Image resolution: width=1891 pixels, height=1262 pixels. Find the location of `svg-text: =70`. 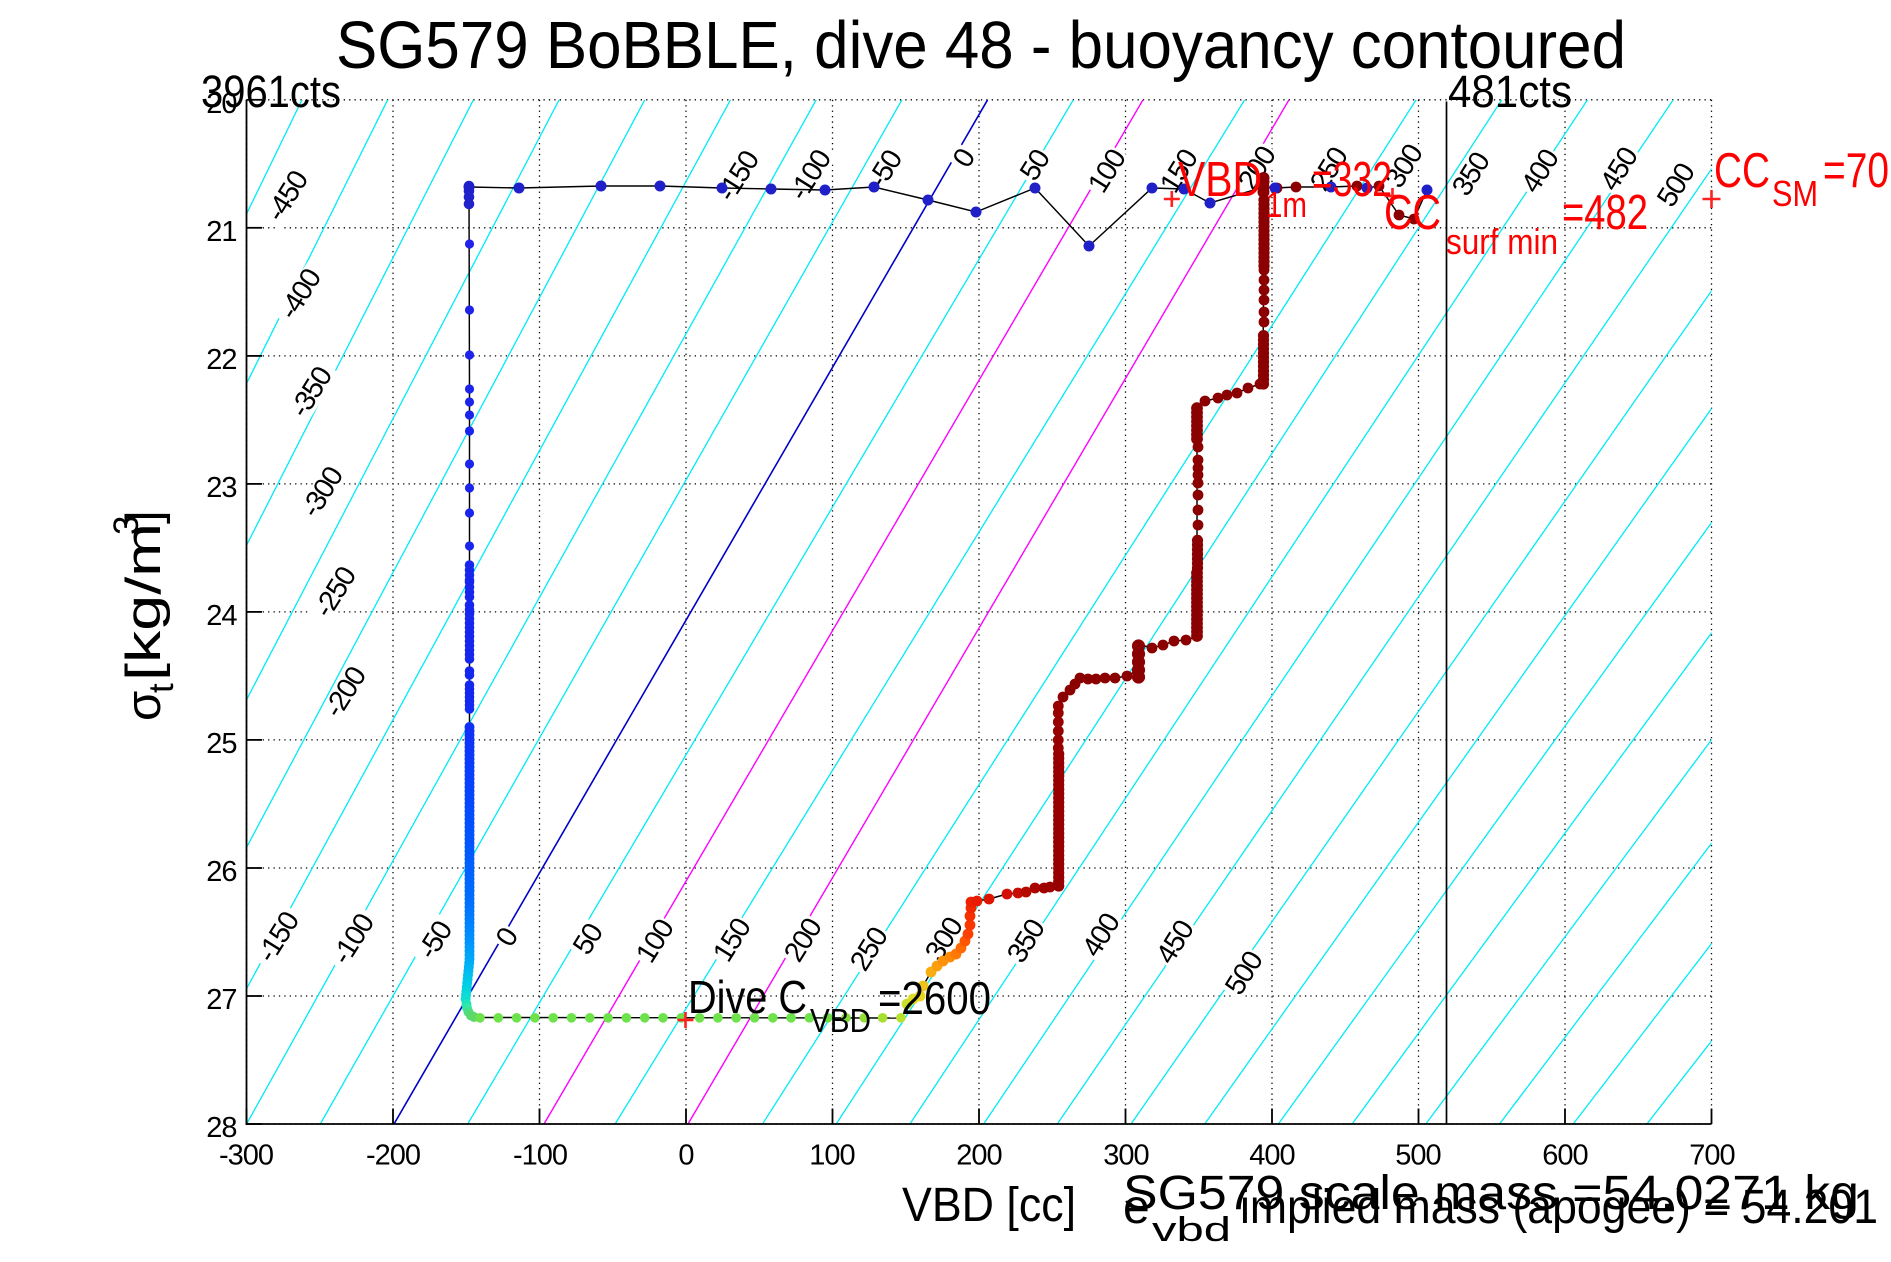

svg-text: =70 is located at coordinates (1856, 171).